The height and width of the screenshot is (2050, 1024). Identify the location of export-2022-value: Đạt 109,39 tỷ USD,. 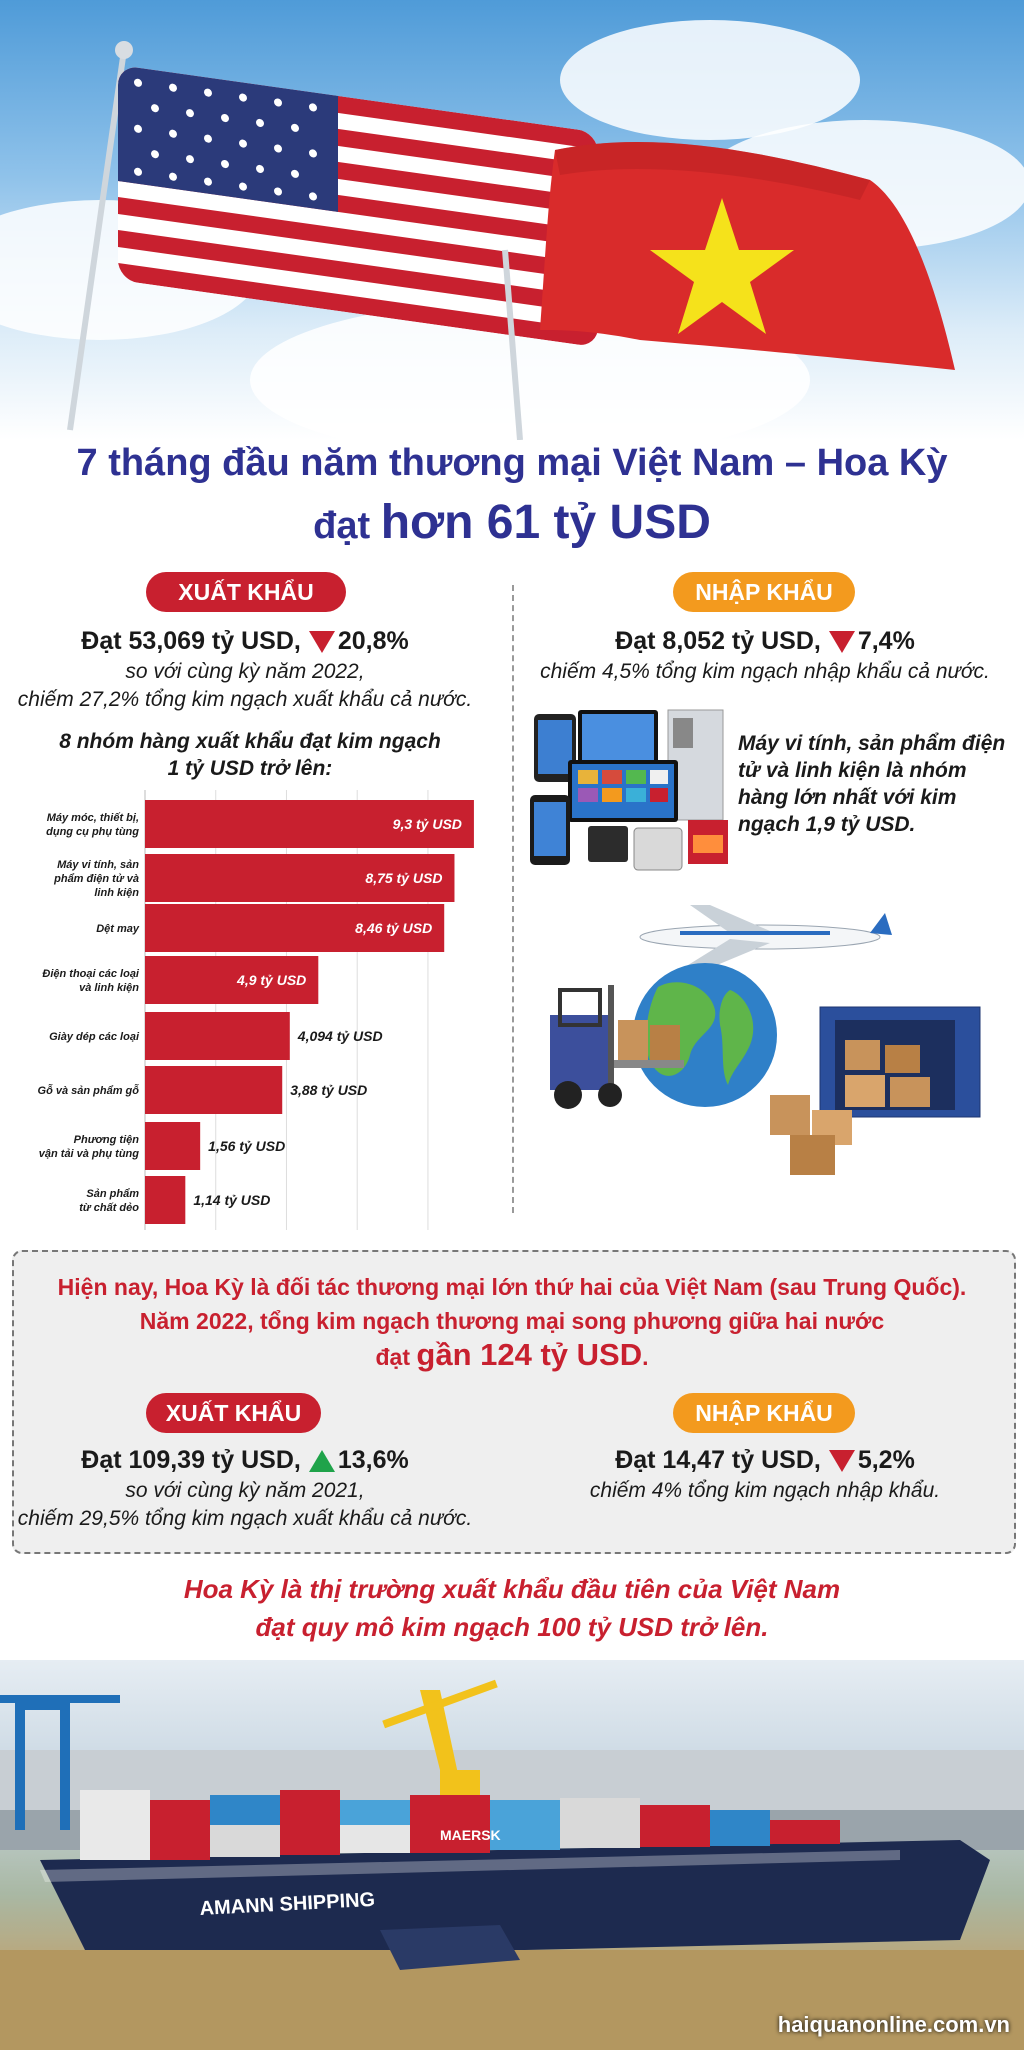
(191, 1460).